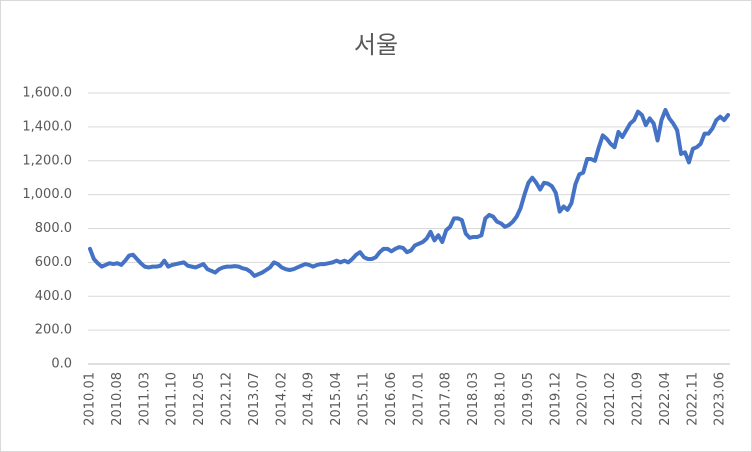 The height and width of the screenshot is (452, 752). What do you see at coordinates (528, 399) in the screenshot?
I see `x-tick-label: 2019.05` at bounding box center [528, 399].